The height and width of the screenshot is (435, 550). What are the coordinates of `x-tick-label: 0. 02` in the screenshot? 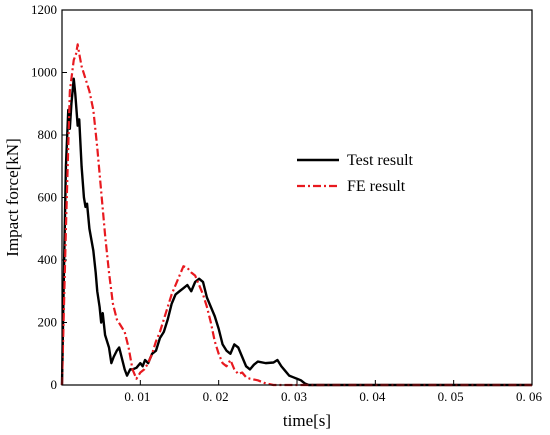 It's located at (216, 396).